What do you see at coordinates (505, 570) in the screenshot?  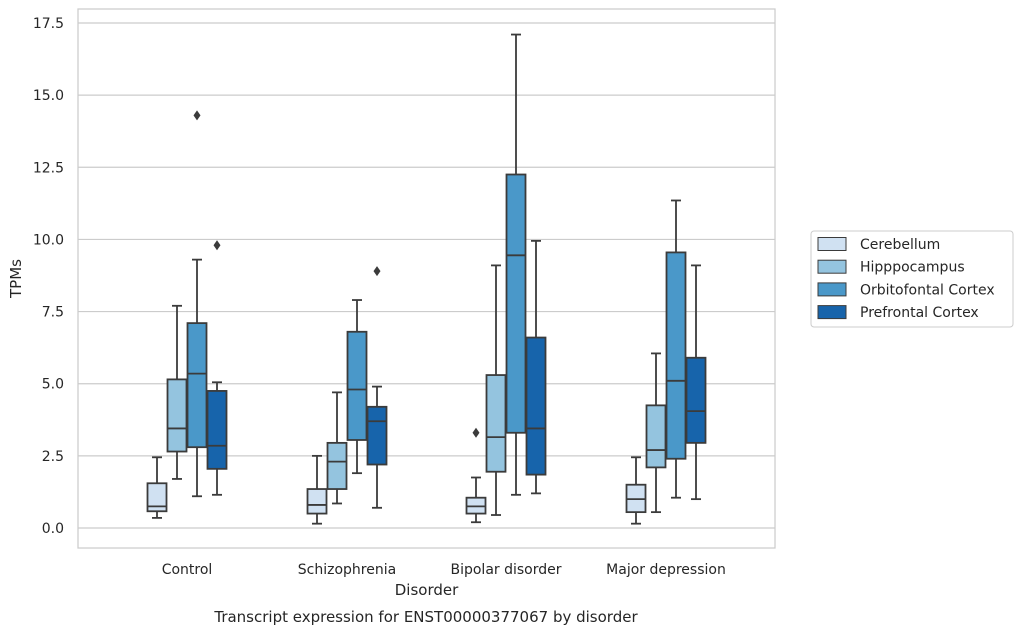 I see `x-tick-label: Bipolar disorder` at bounding box center [505, 570].